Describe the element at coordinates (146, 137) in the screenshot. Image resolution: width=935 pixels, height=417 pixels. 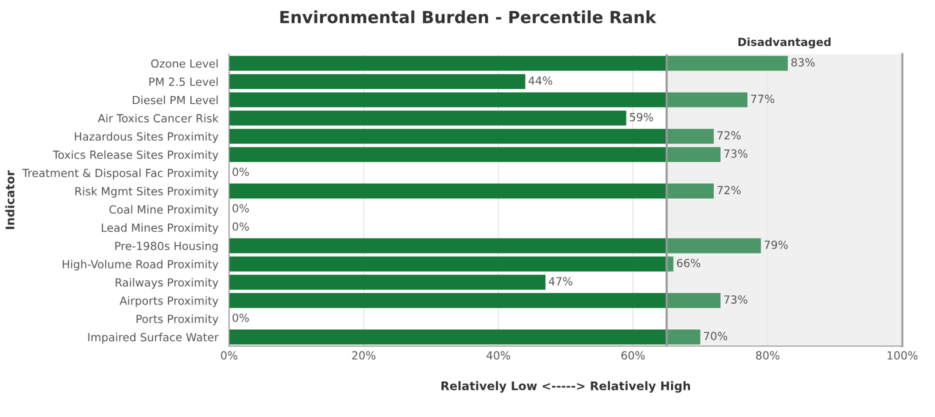
I see `y-tick-label: Hazardous Sites Proximity` at that location.